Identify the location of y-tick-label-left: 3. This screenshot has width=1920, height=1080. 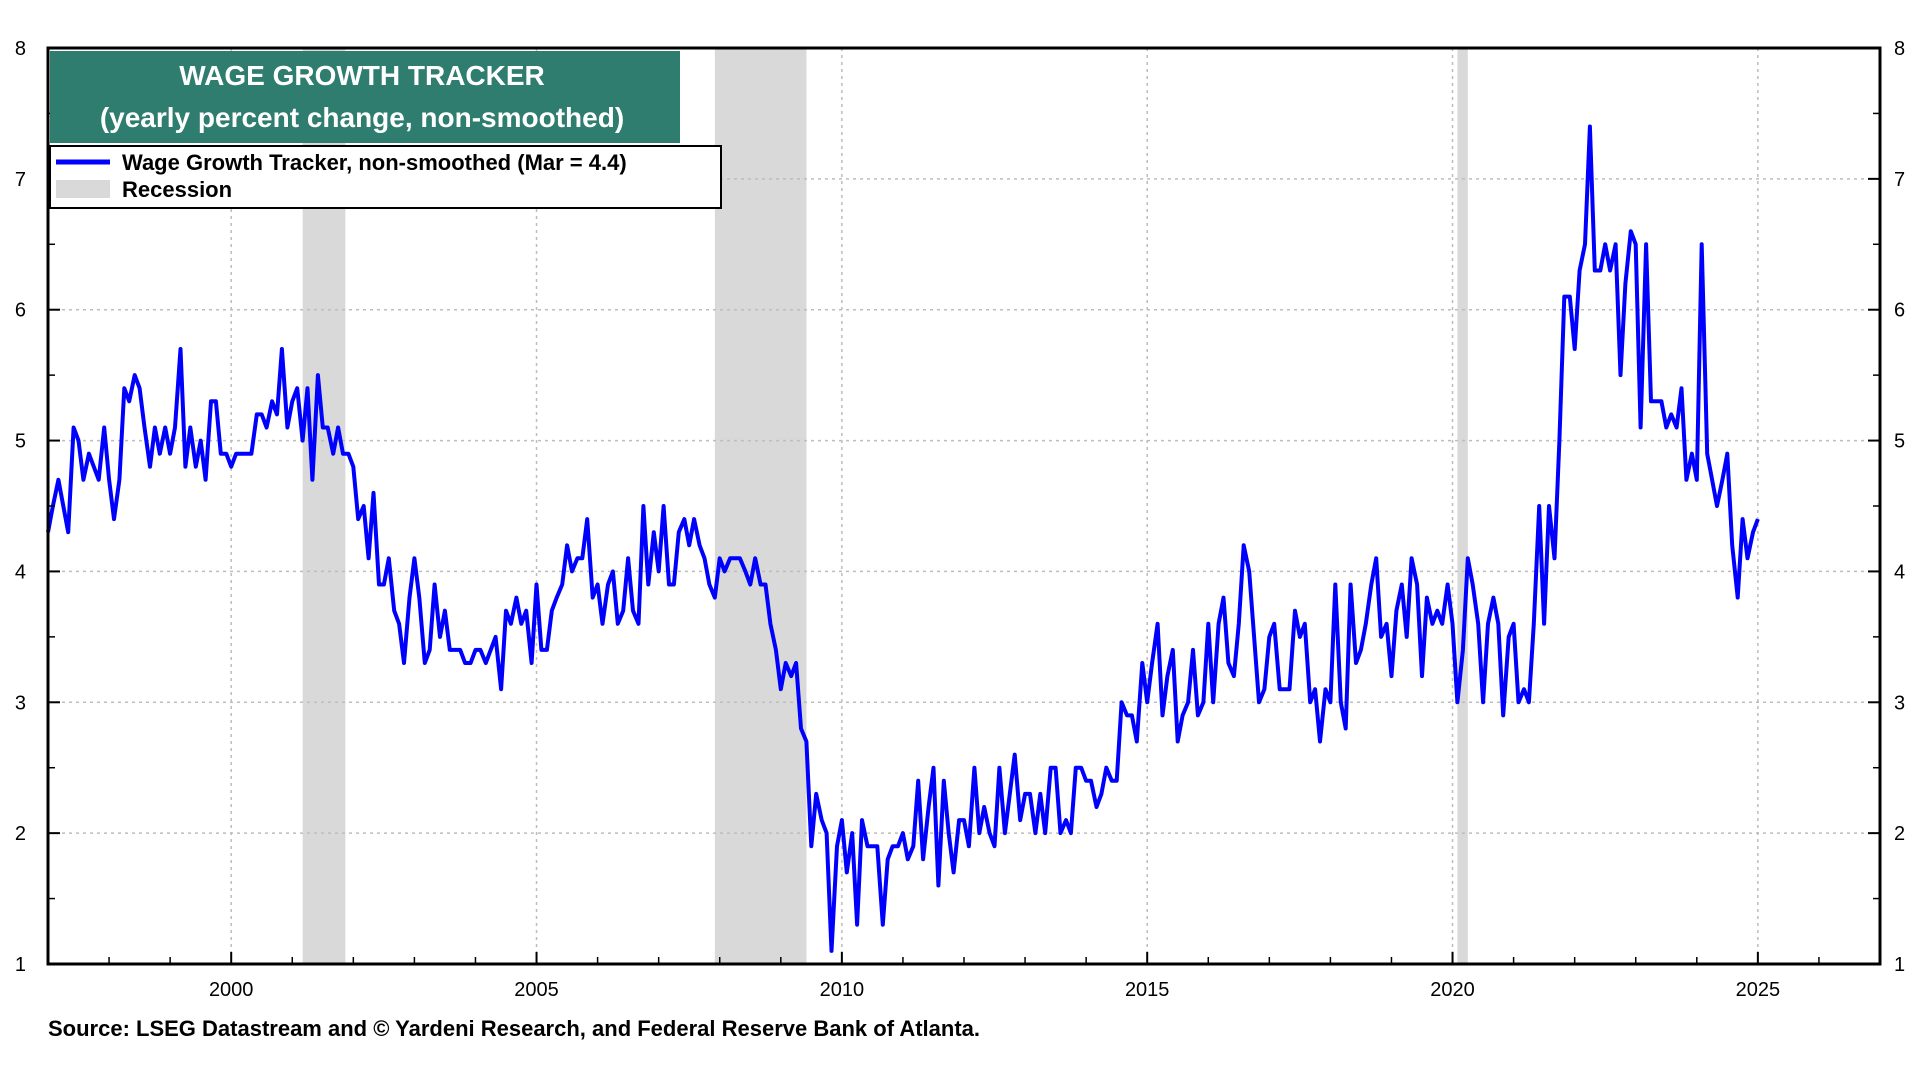
(20, 703).